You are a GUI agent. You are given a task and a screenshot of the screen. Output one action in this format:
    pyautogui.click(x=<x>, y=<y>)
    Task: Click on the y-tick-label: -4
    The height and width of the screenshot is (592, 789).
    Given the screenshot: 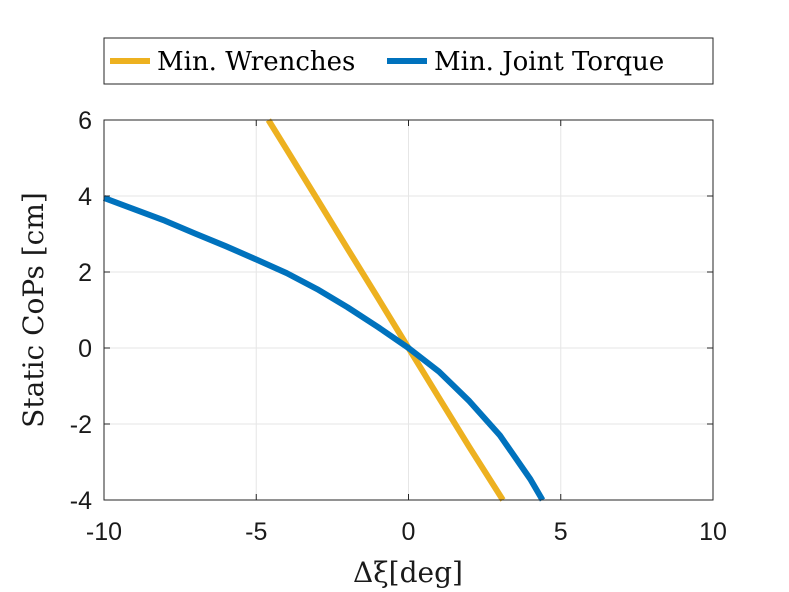 What is the action you would take?
    pyautogui.click(x=81, y=501)
    